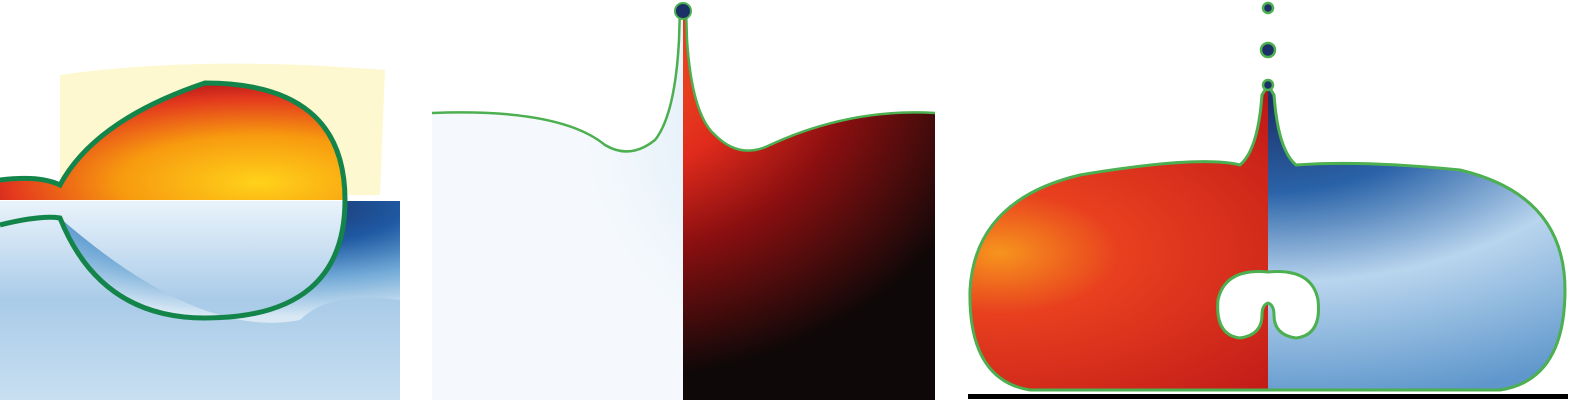  I want to click on bubble, so click(1268, 305).